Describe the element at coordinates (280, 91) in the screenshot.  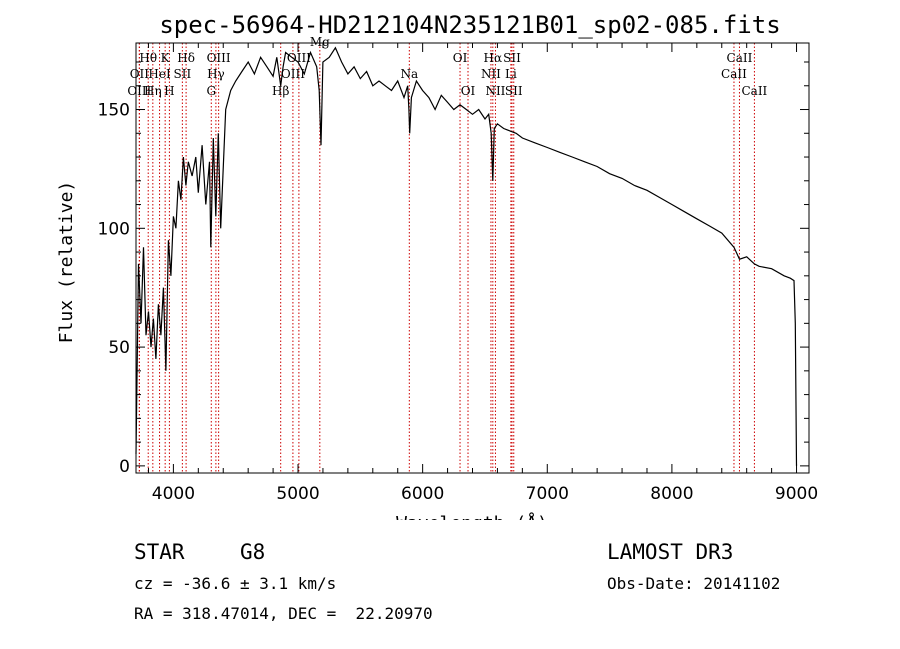
I see `marker-label-14: Hβ` at that location.